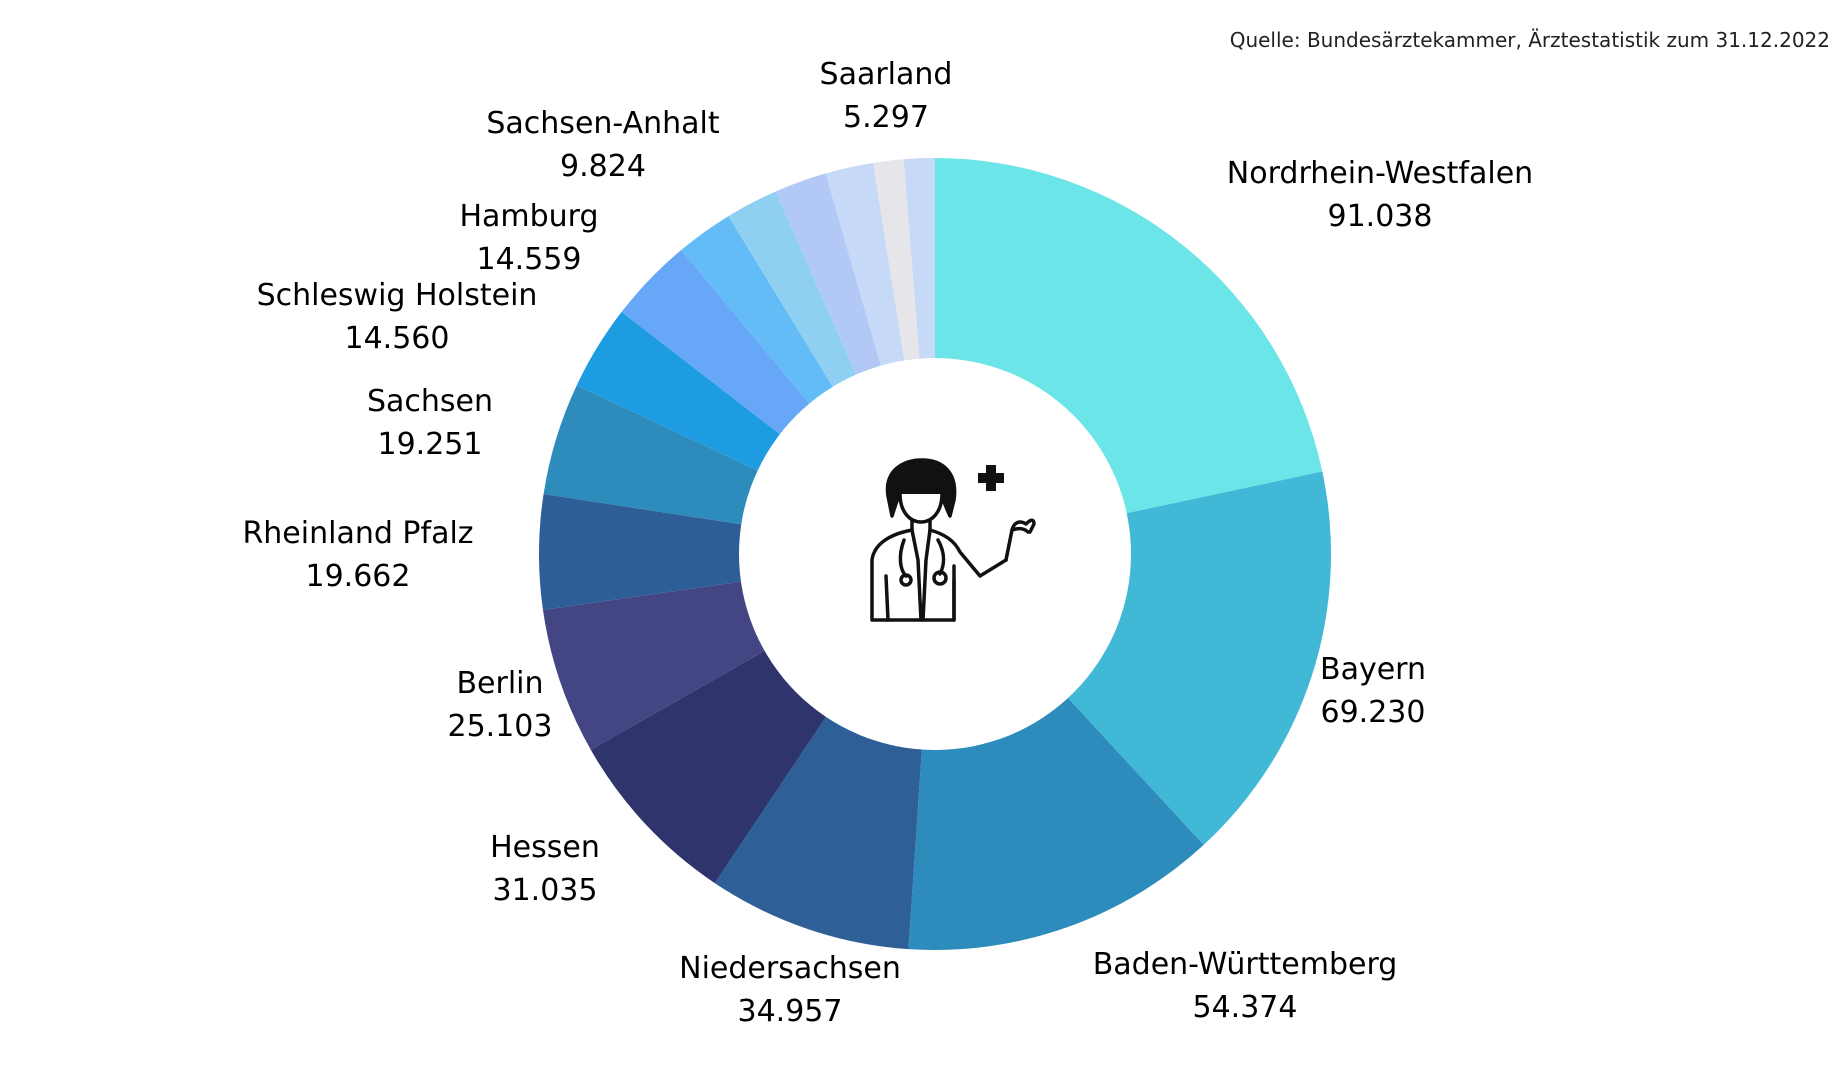 This screenshot has width=1848, height=1080. Describe the element at coordinates (430, 444) in the screenshot. I see `label-value-sachsen: 19.251` at that location.